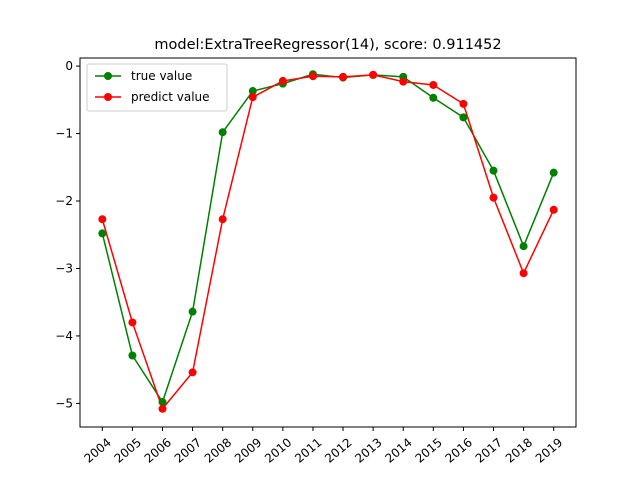  Describe the element at coordinates (64, 403) in the screenshot. I see `y-tick-label: −5` at that location.